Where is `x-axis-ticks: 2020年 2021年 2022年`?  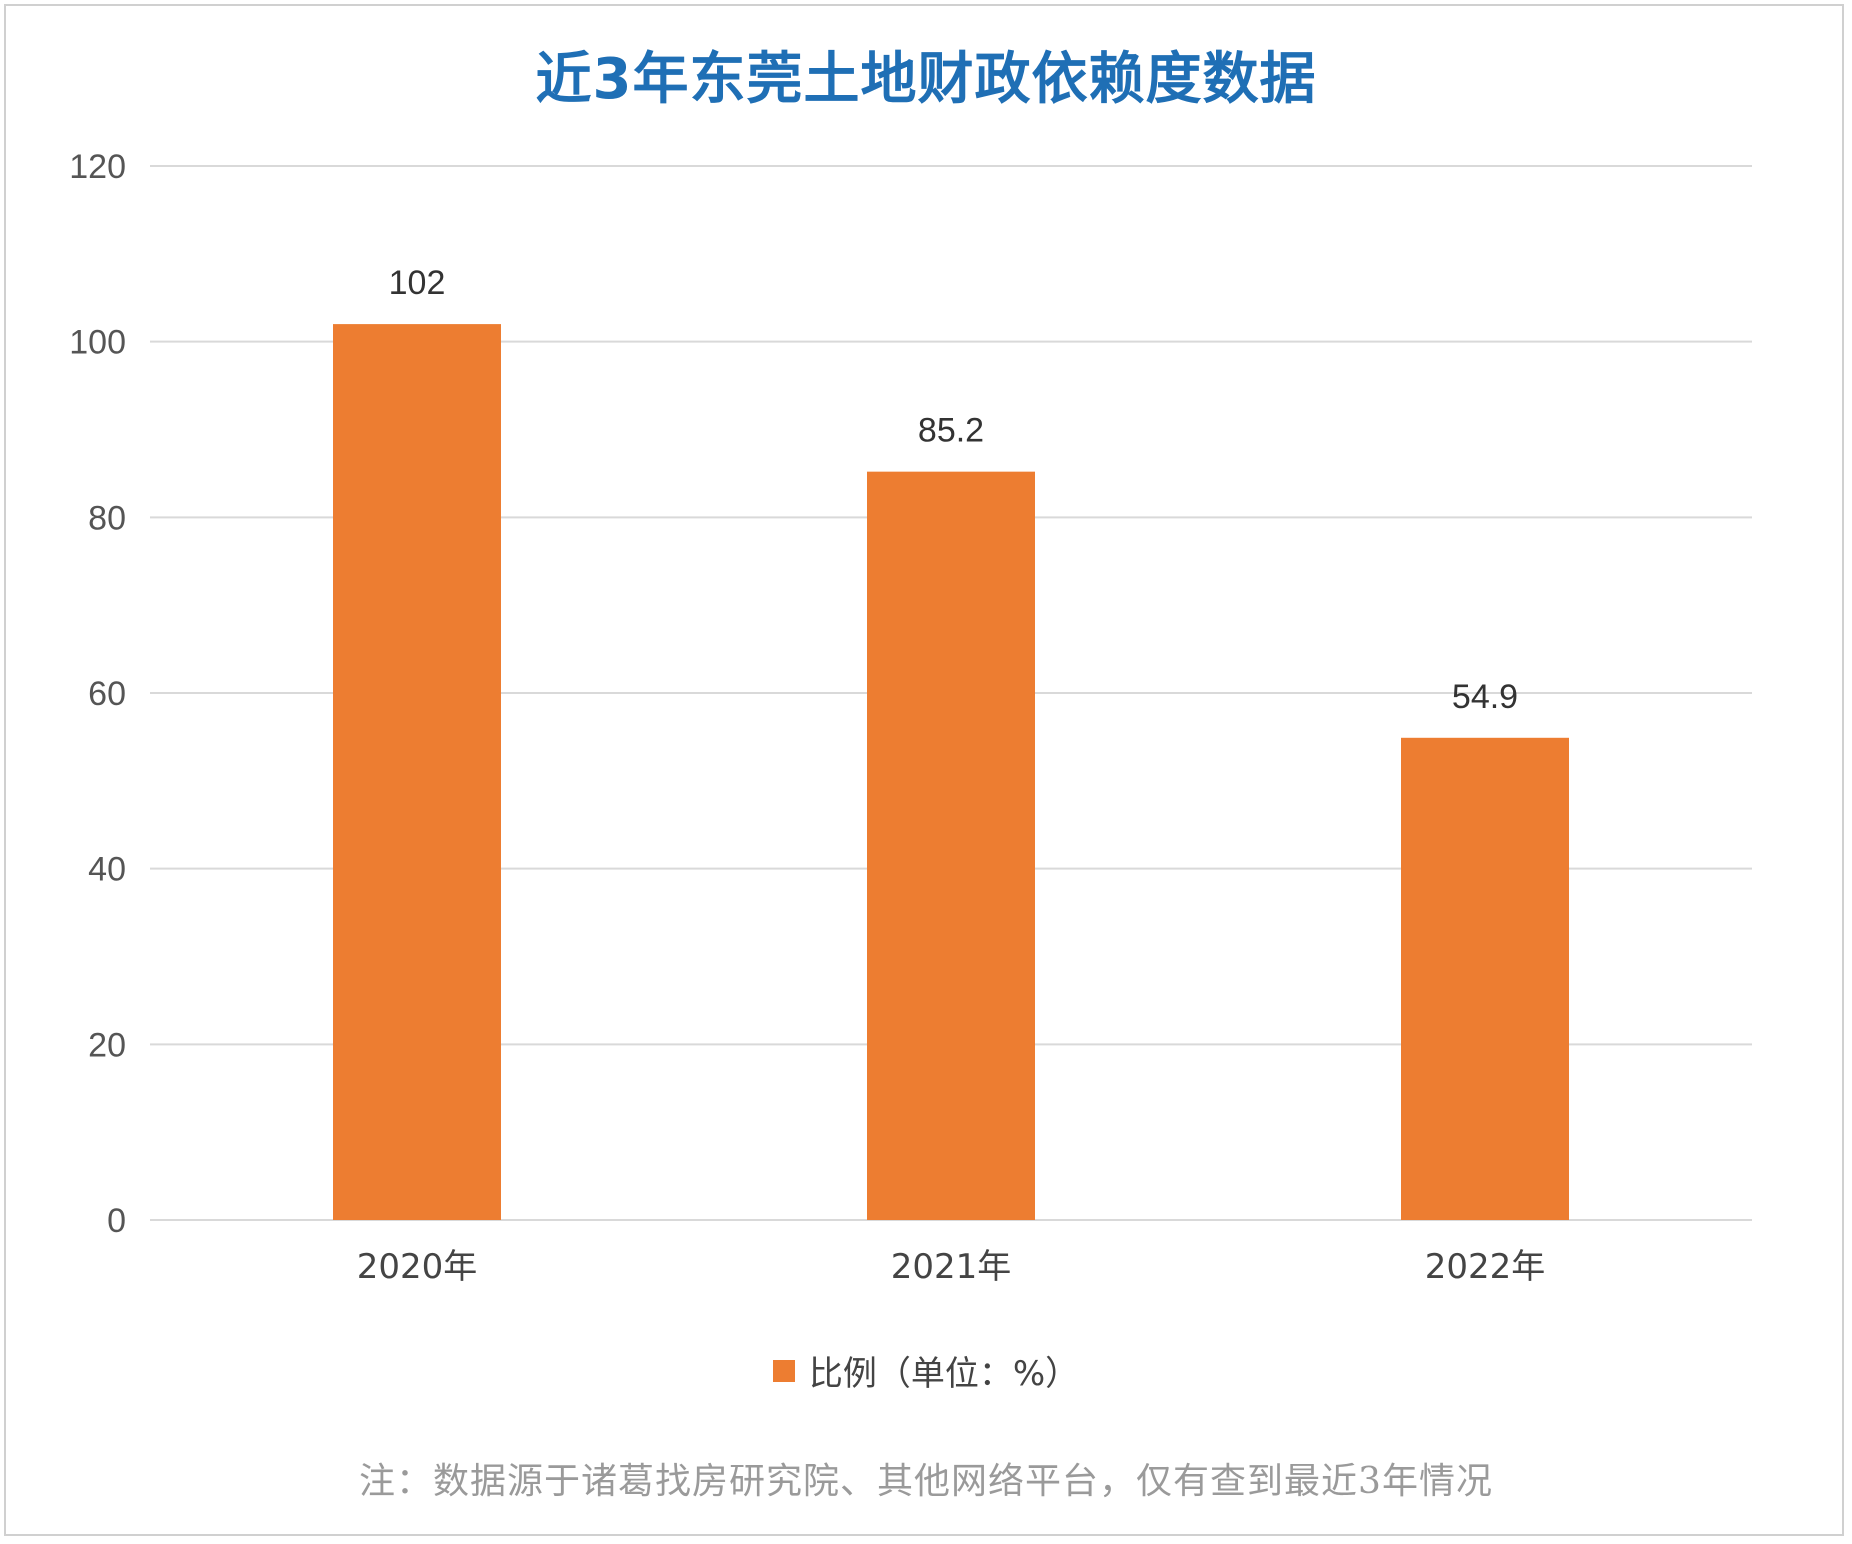
x-axis-ticks: 2020年 2021年 2022年 is located at coordinates (951, 1267).